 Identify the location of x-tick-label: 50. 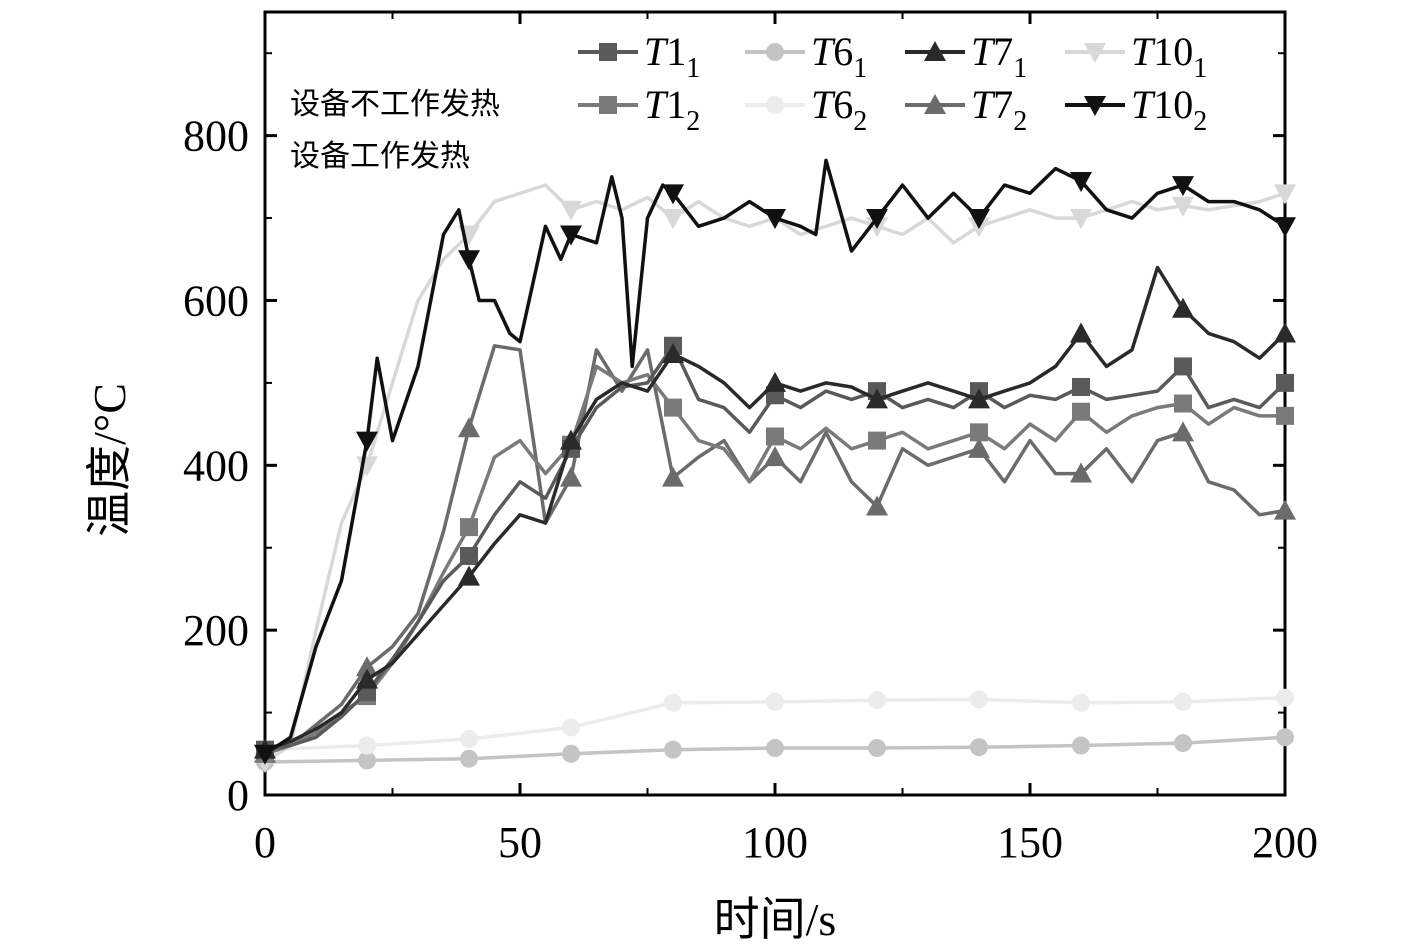
(520, 842).